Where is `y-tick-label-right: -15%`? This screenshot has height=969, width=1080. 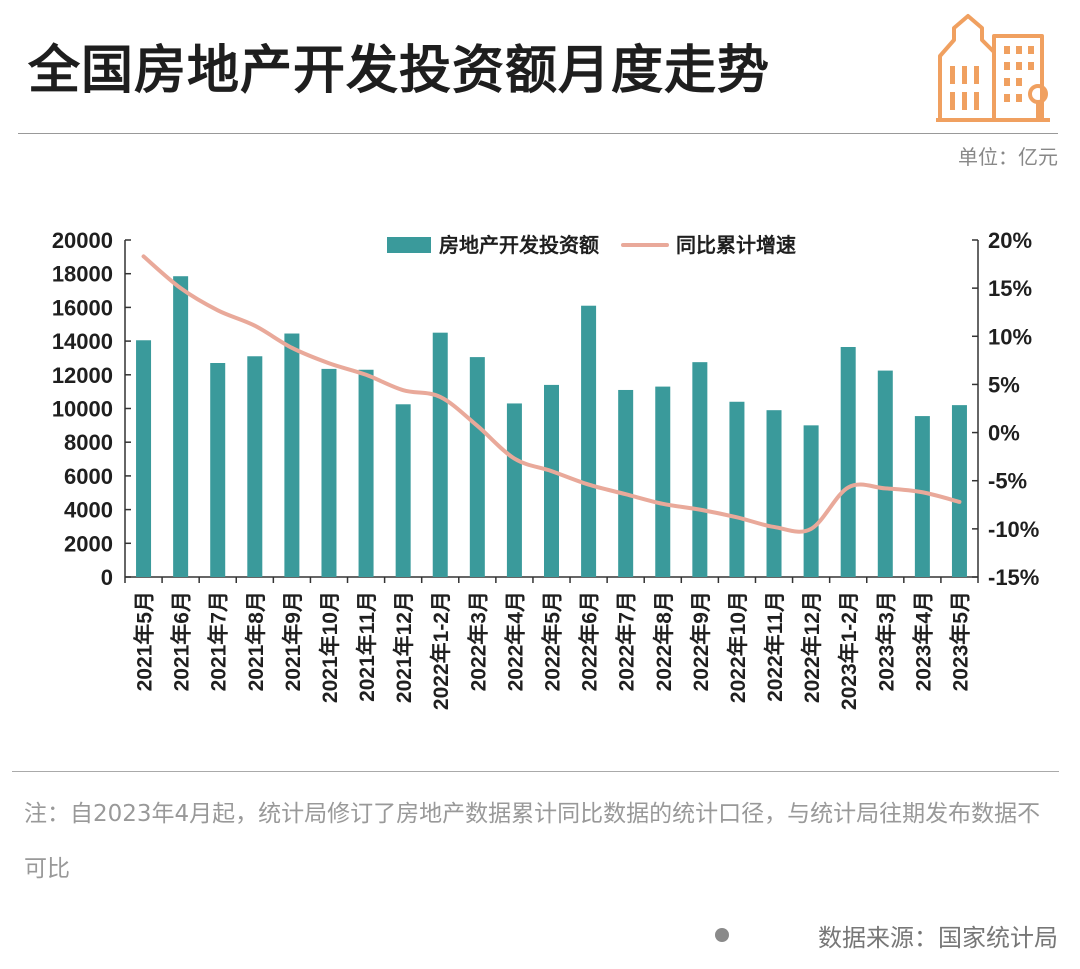
y-tick-label-right: -15% is located at coordinates (1013, 577).